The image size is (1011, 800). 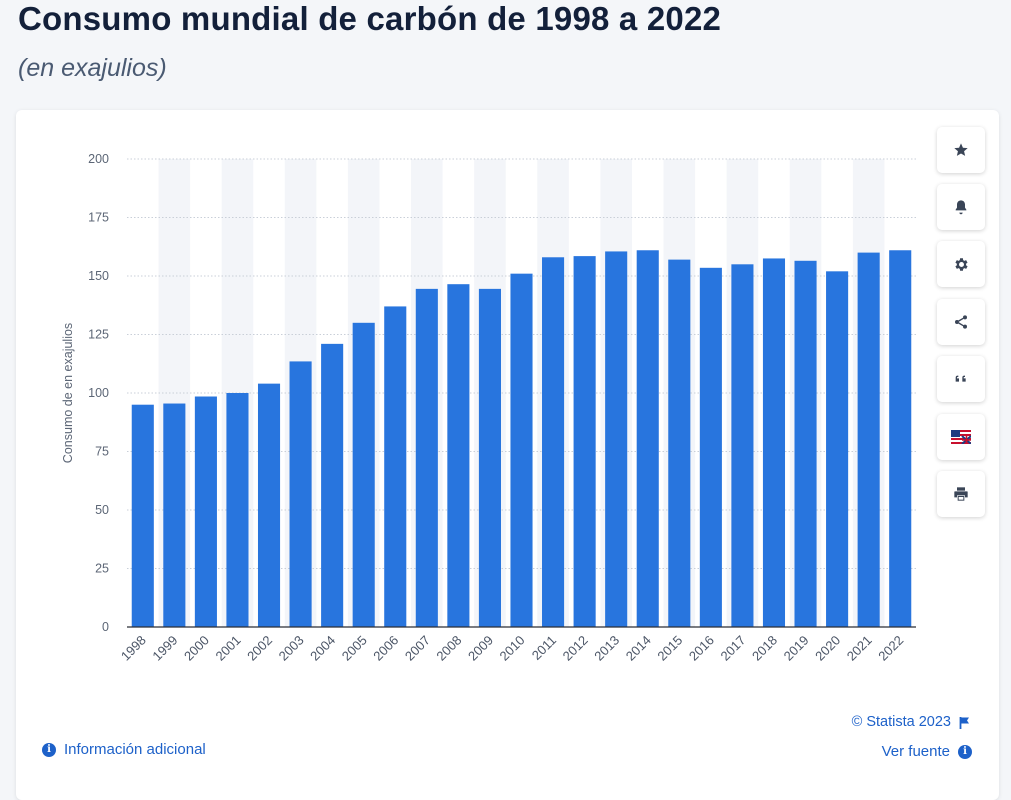 What do you see at coordinates (133, 648) in the screenshot?
I see `x-tick-label: 1998` at bounding box center [133, 648].